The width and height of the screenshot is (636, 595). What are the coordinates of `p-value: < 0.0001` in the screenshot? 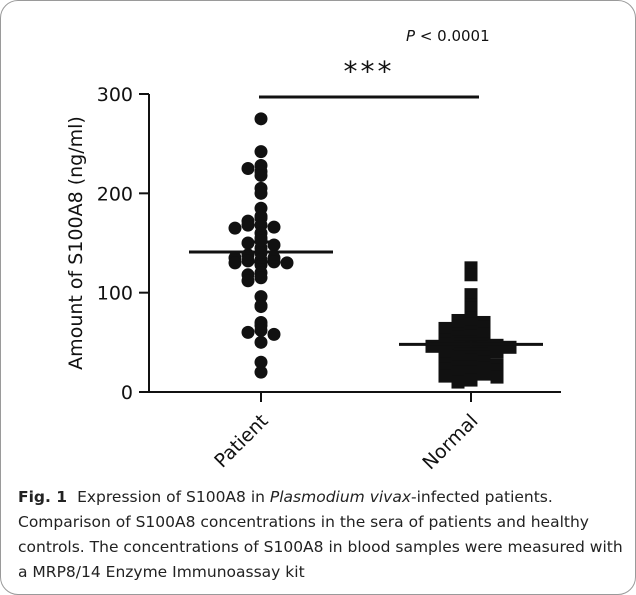 It's located at (452, 36).